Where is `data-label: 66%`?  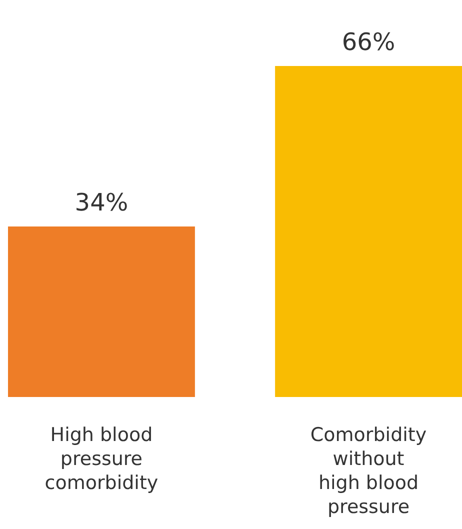
data-label: 66% is located at coordinates (369, 42).